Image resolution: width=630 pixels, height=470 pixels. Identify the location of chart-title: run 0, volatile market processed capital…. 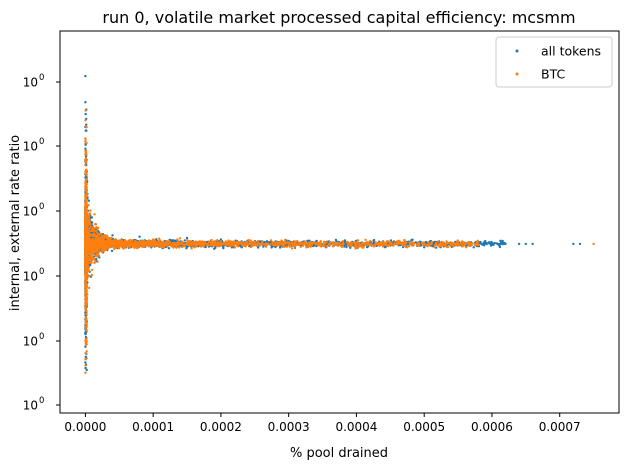
(338, 17).